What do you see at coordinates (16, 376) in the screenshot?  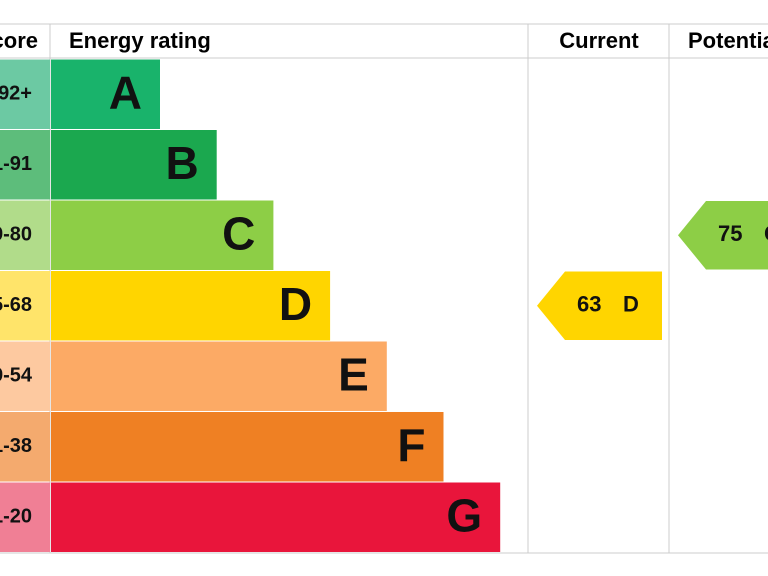 I see `score-range: 39-54` at bounding box center [16, 376].